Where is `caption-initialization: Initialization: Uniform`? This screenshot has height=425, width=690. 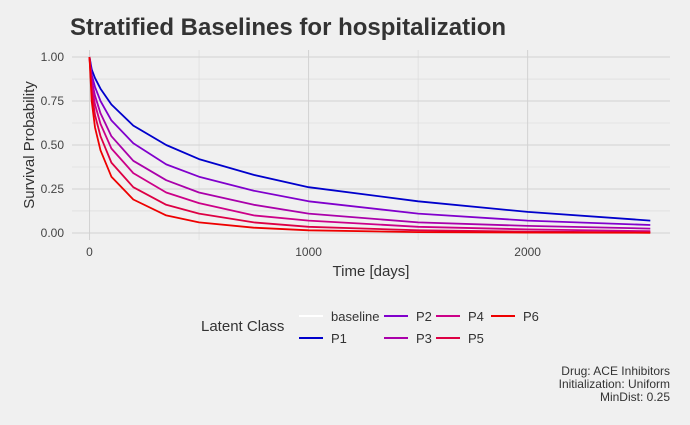 caption-initialization: Initialization: Uniform is located at coordinates (614, 384).